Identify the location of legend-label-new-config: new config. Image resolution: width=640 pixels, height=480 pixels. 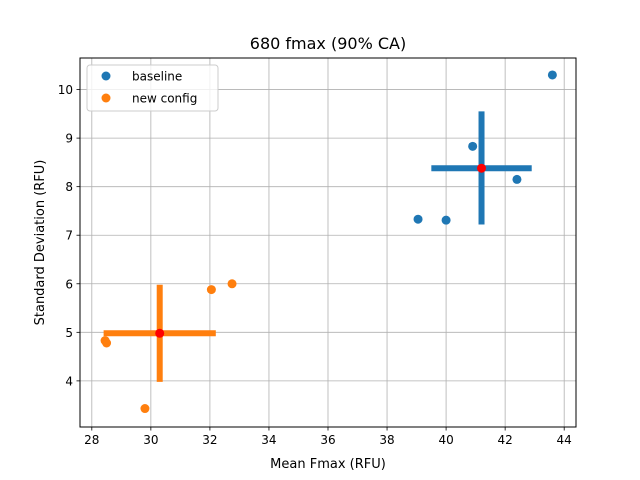
(164, 99).